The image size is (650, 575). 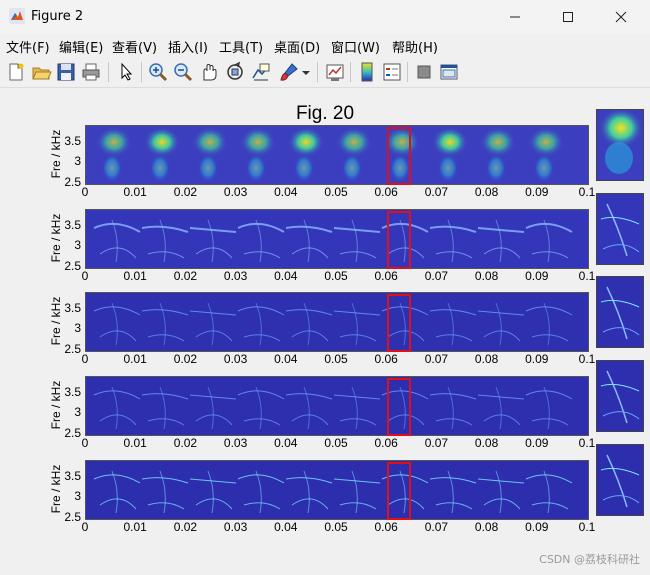 What do you see at coordinates (91, 72) in the screenshot?
I see `print-icon` at bounding box center [91, 72].